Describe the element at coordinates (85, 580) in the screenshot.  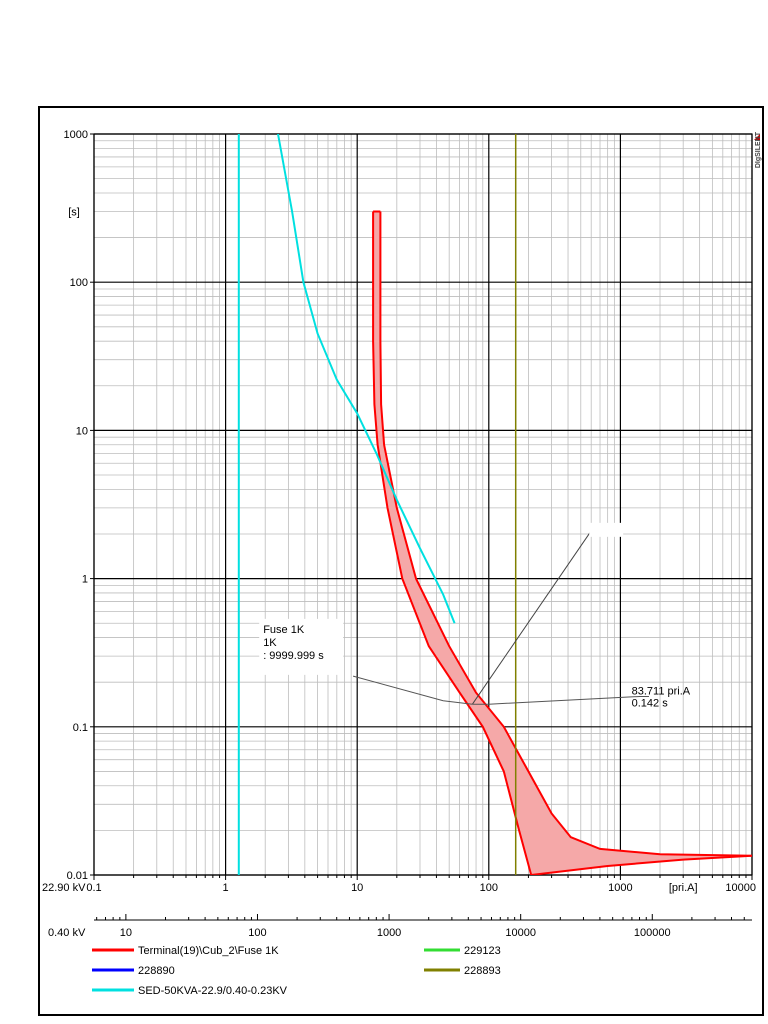
I see `y-tick-label: 1` at that location.